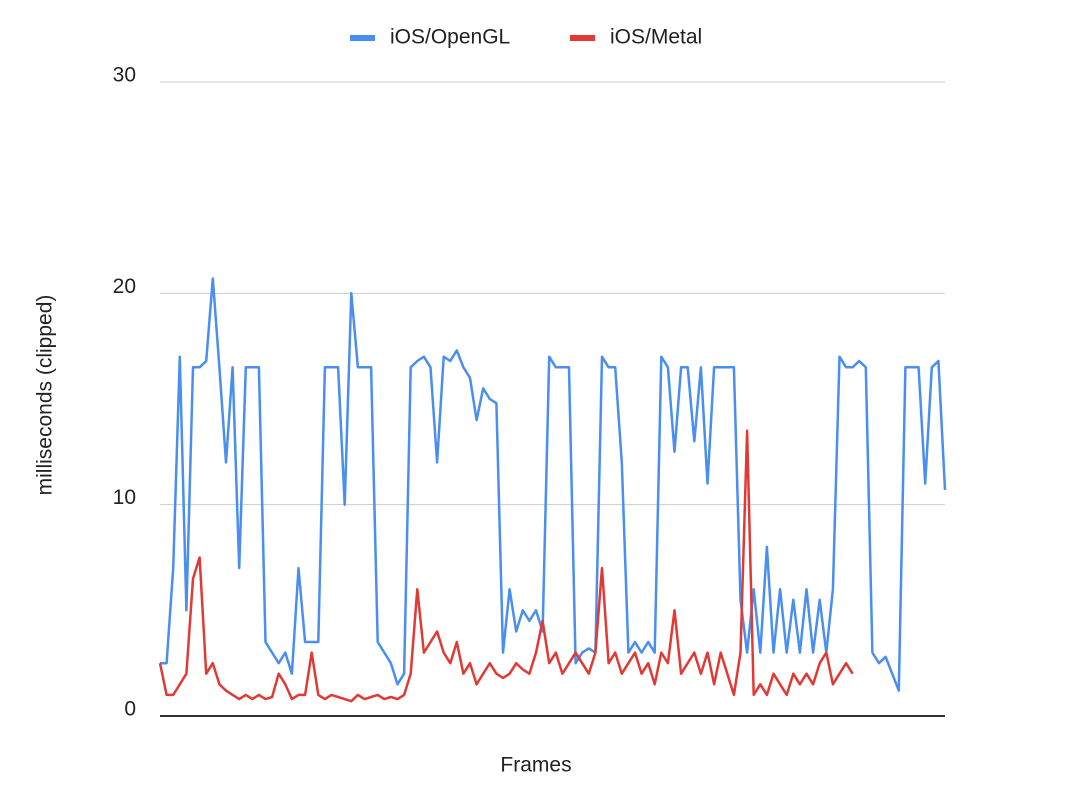 This screenshot has height=801, width=1080. Describe the element at coordinates (656, 37) in the screenshot. I see `legend-label: iOS/Metal` at that location.